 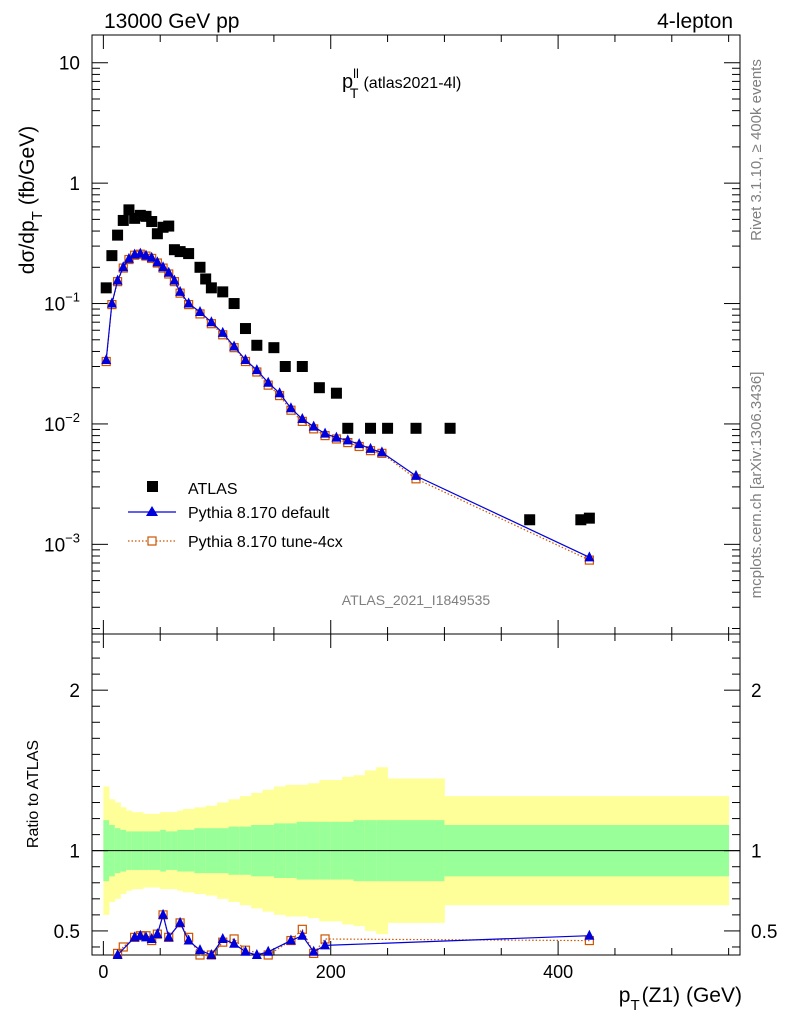 I want to click on ratio-tune4cx-point, so click(x=123, y=947).